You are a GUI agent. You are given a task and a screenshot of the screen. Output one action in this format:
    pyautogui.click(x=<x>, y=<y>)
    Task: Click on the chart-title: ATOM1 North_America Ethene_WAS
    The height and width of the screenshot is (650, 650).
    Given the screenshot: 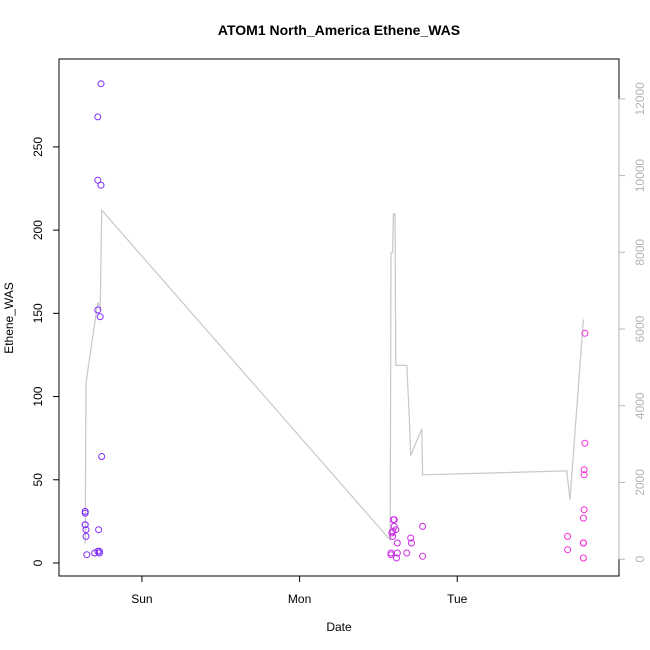 What is the action you would take?
    pyautogui.click(x=339, y=30)
    